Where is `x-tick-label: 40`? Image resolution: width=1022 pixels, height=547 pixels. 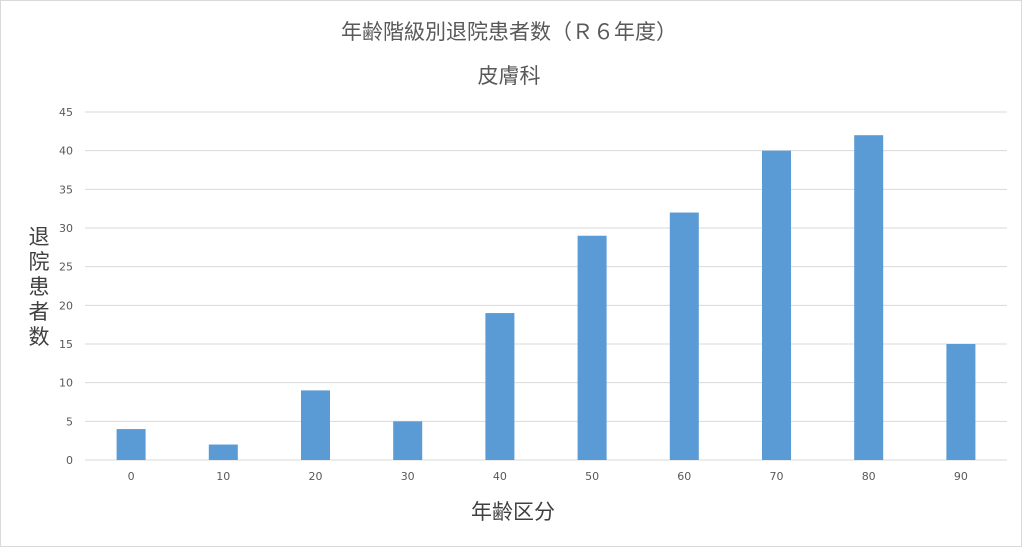 x-tick-label: 40 is located at coordinates (500, 476).